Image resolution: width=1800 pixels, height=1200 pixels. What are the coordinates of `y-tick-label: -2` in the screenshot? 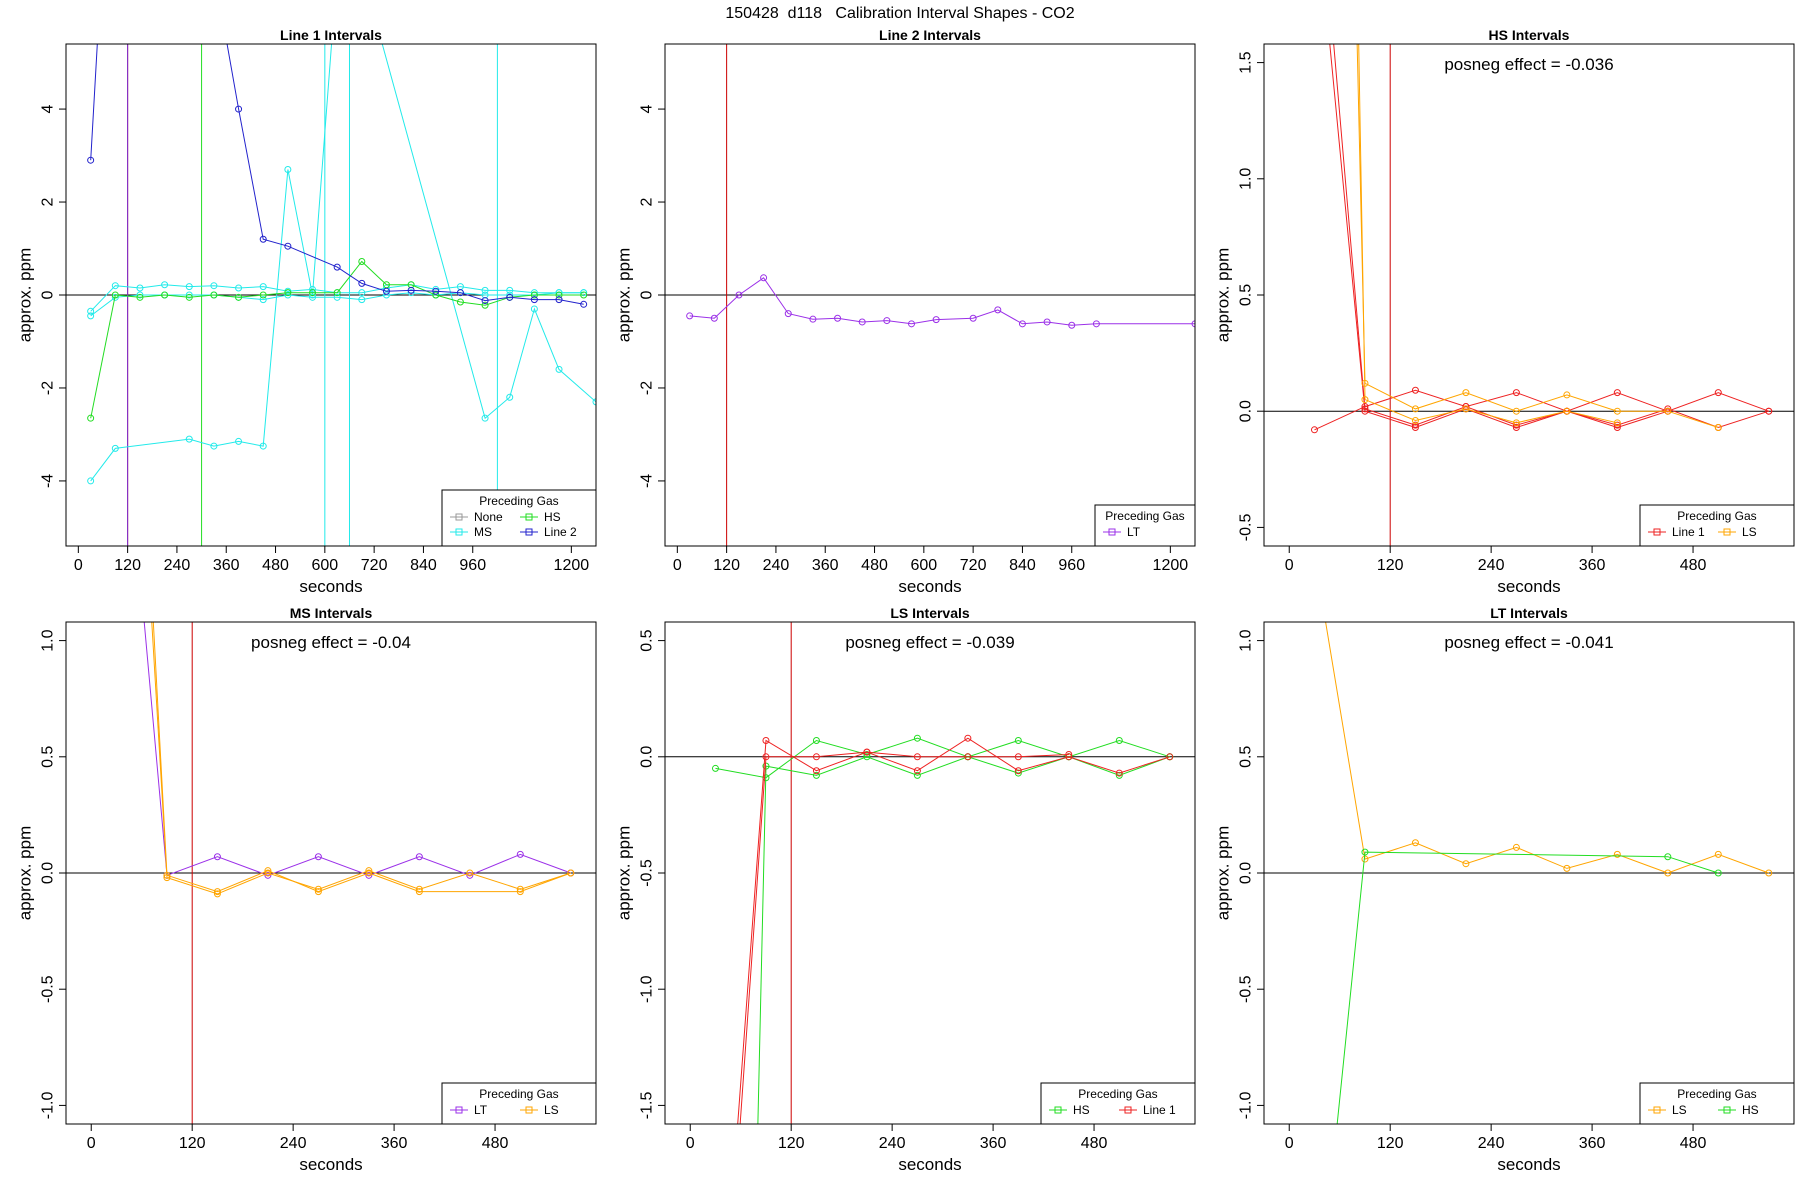 It's located at (647, 388).